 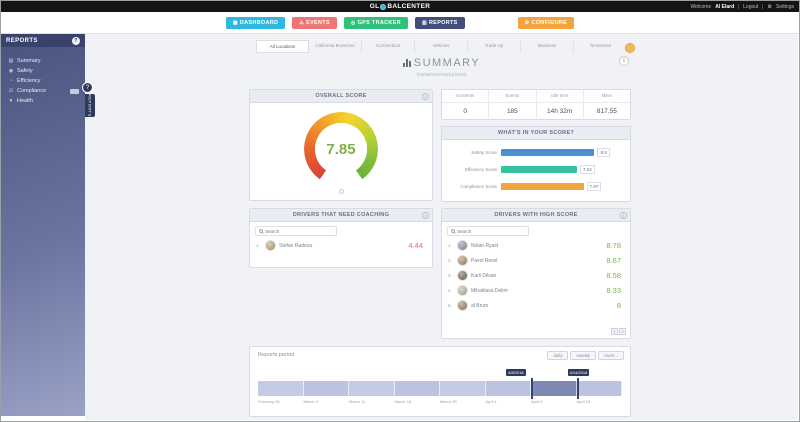 I want to click on card-header: DRIVERS WITH HIGH SCORE i, so click(x=536, y=215).